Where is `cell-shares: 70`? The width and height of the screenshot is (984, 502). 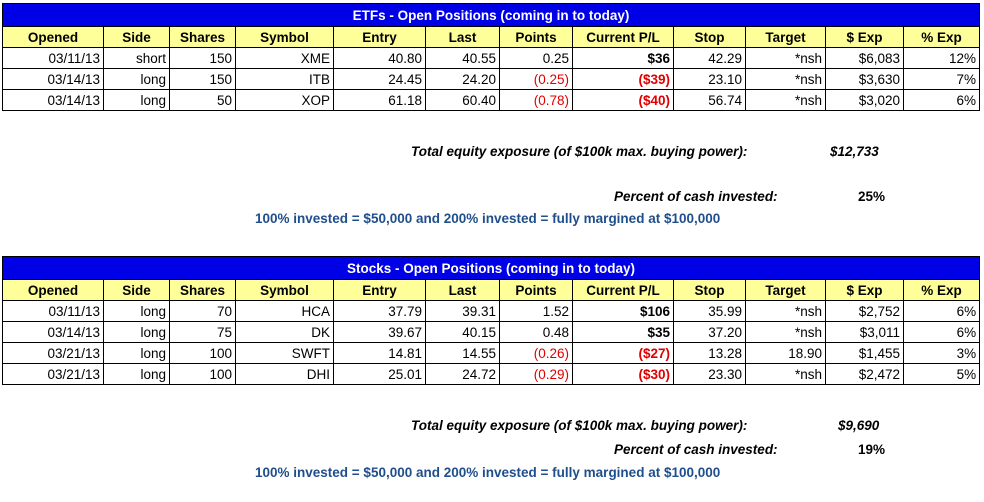 cell-shares: 70 is located at coordinates (202, 311).